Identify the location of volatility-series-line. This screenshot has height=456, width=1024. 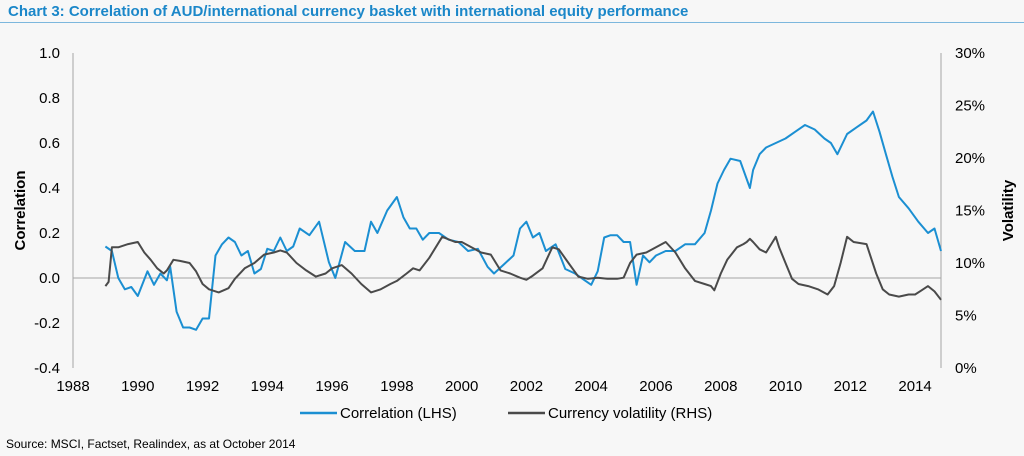
(523, 268).